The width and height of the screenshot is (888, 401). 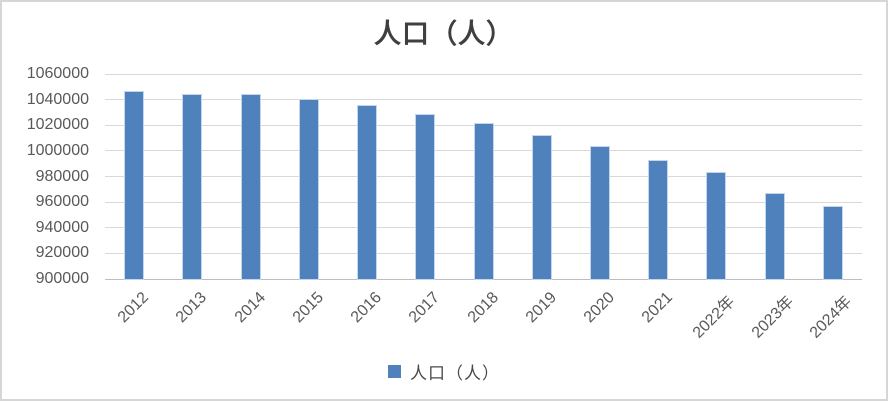 I want to click on x-tick-label: 2021, so click(x=658, y=308).